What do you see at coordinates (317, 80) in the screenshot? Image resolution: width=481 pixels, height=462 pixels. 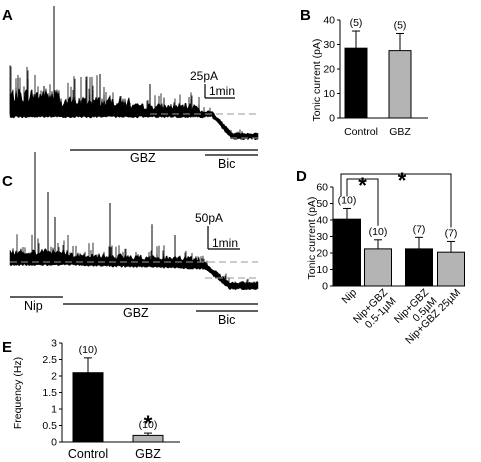 I see `panel-b-y-axis-label: Tonic current (pA)` at bounding box center [317, 80].